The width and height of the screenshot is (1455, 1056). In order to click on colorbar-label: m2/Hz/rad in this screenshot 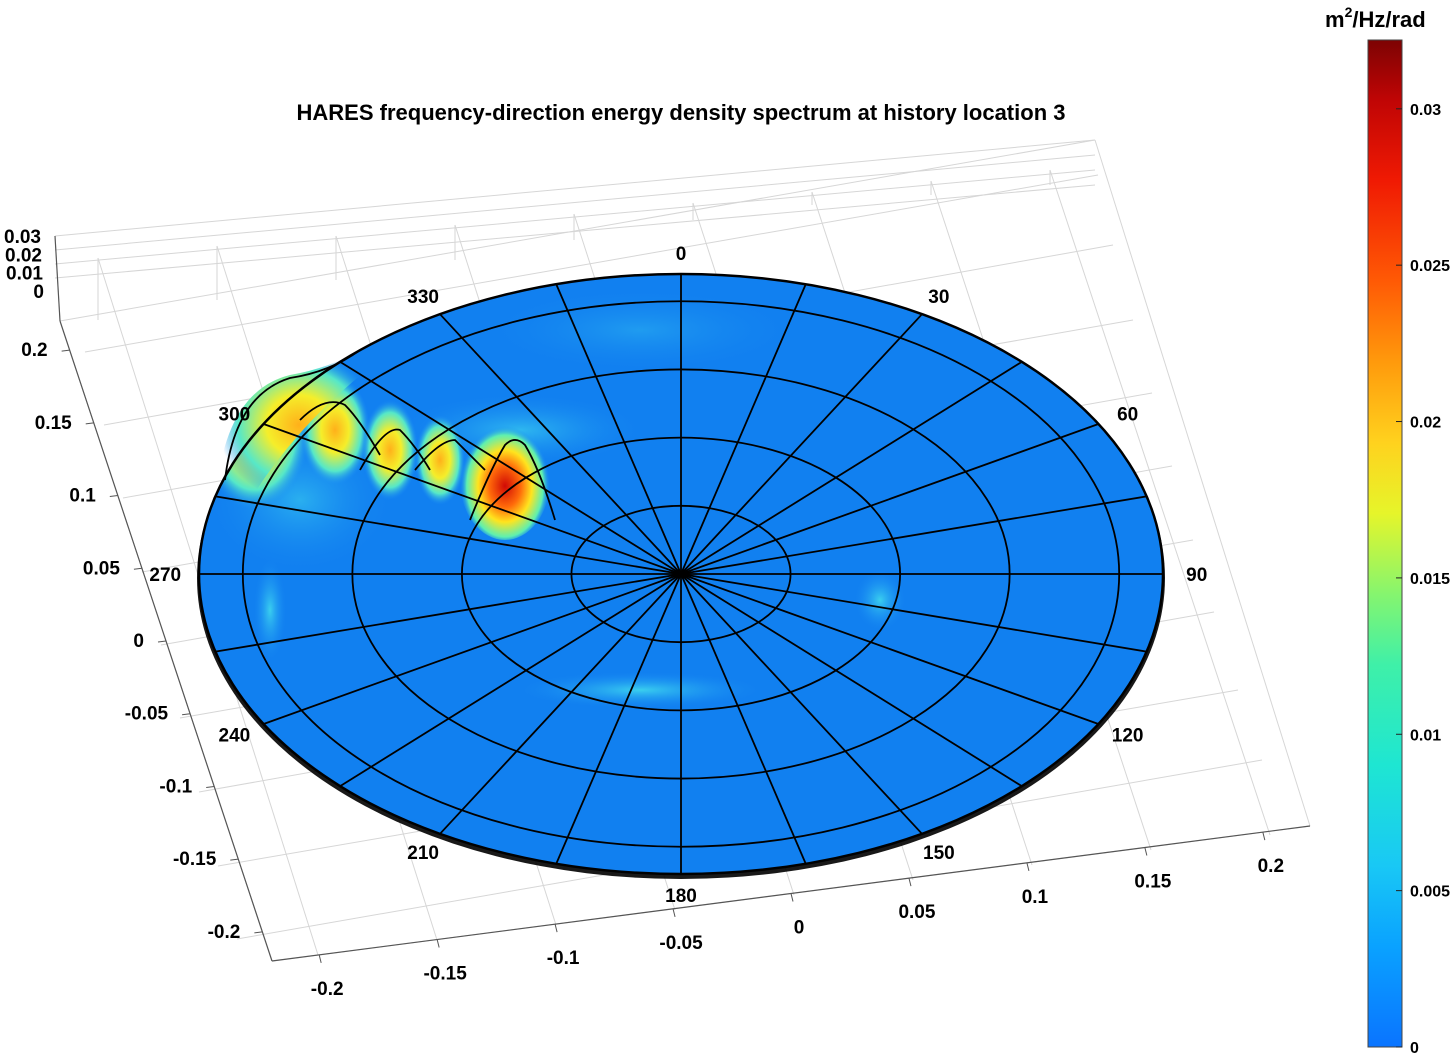, I will do `click(1375, 18)`.